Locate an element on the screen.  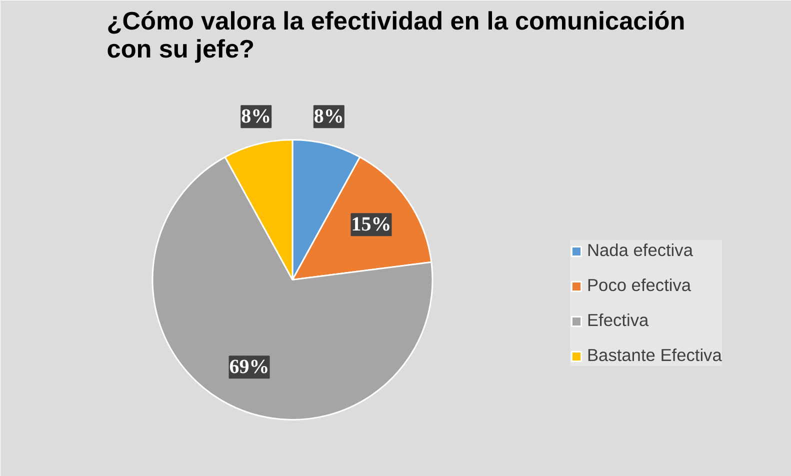
legend-label: Efectiva is located at coordinates (618, 320).